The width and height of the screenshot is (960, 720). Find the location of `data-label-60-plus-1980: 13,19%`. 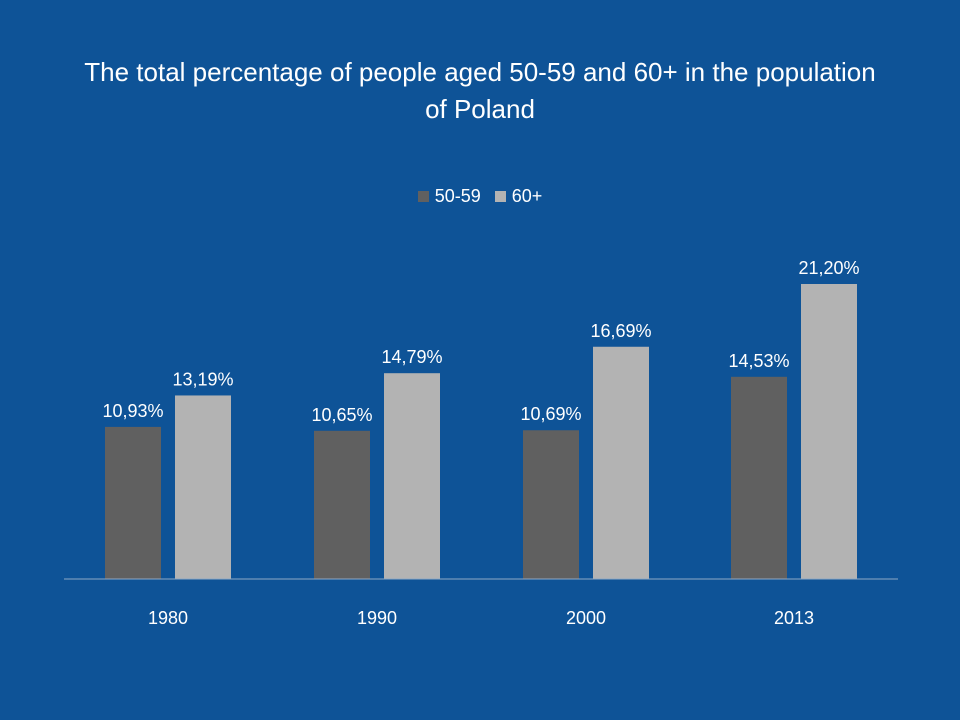

data-label-60-plus-1980: 13,19% is located at coordinates (202, 379).